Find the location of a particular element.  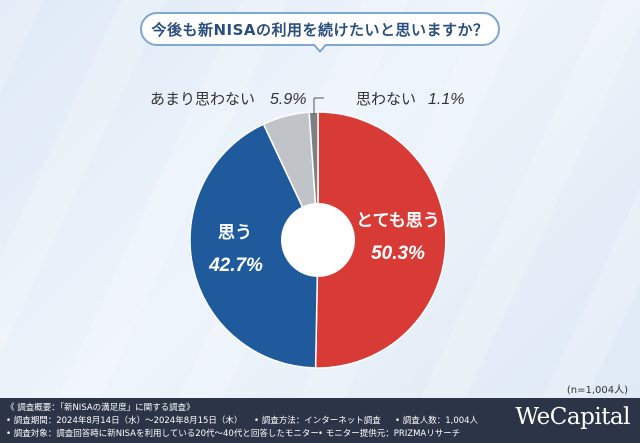

brand-logo: WeCapital is located at coordinates (572, 417).